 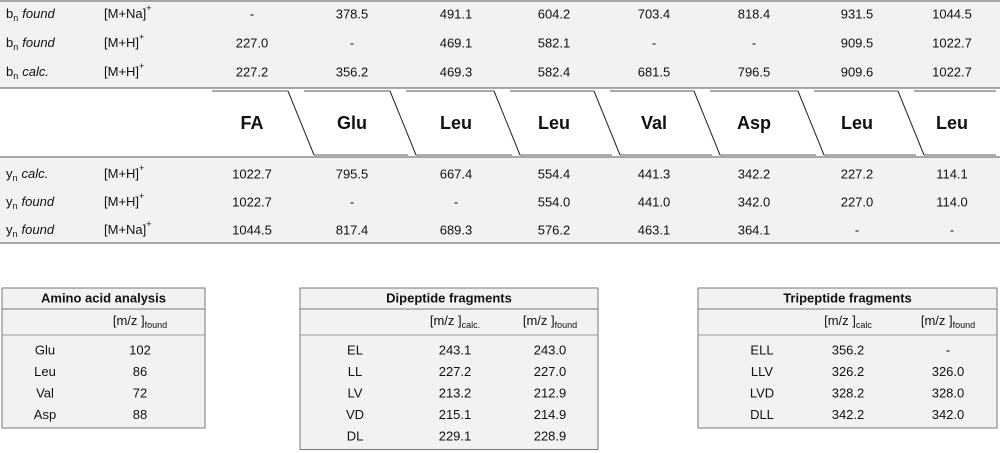 I want to click on cell: 441.0, so click(x=654, y=201).